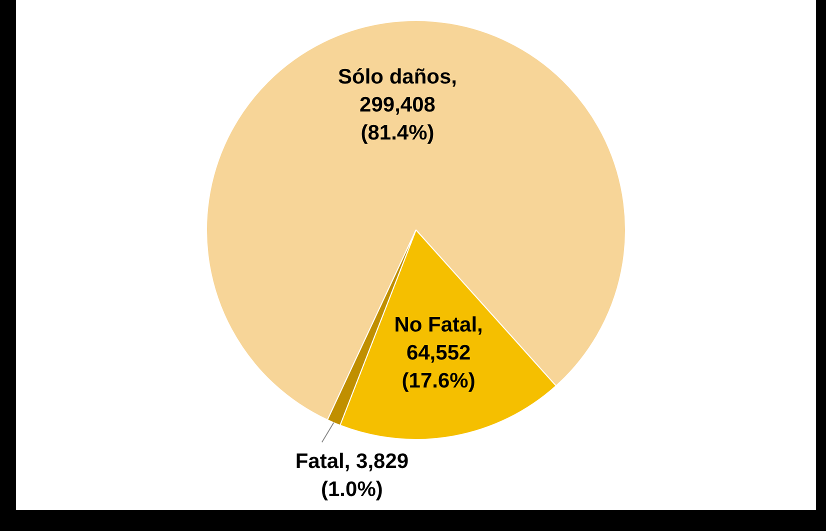 The height and width of the screenshot is (531, 826). What do you see at coordinates (438, 352) in the screenshot?
I see `slice-label: No Fatal, 64,552 (17.6%)` at bounding box center [438, 352].